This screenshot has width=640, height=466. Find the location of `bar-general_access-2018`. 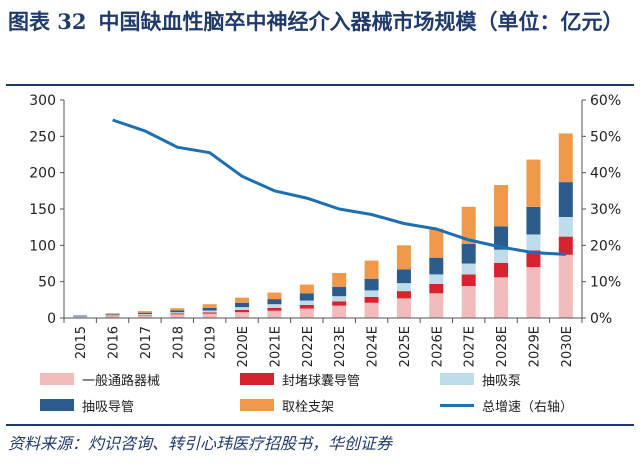

bar-general_access-2018 is located at coordinates (177, 316).